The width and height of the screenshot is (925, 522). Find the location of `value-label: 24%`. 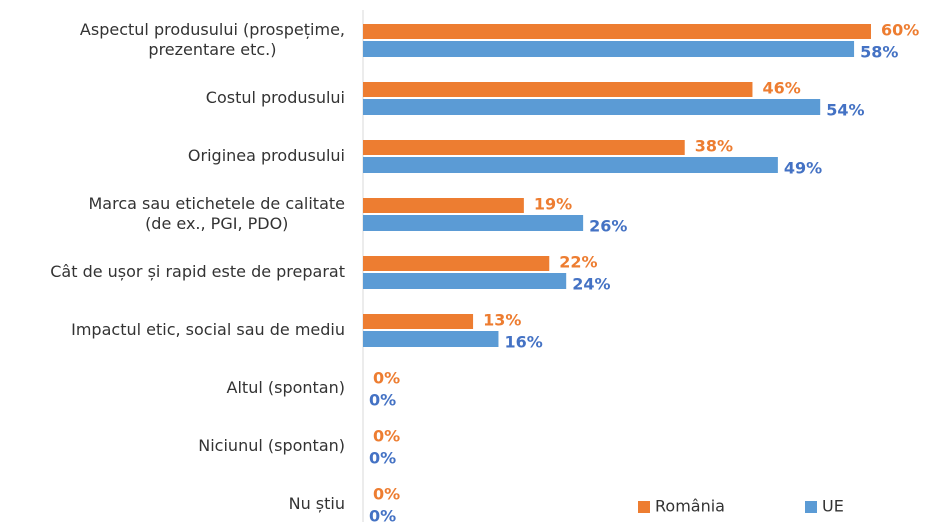

value-label: 24% is located at coordinates (591, 284).